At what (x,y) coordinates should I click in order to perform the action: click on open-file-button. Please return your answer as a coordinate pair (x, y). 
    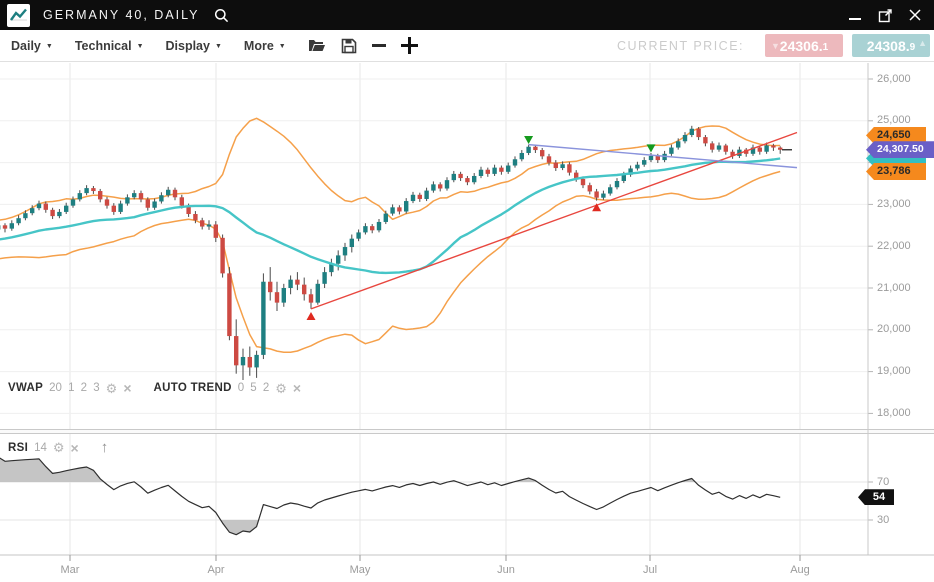
    Looking at the image, I should click on (317, 46).